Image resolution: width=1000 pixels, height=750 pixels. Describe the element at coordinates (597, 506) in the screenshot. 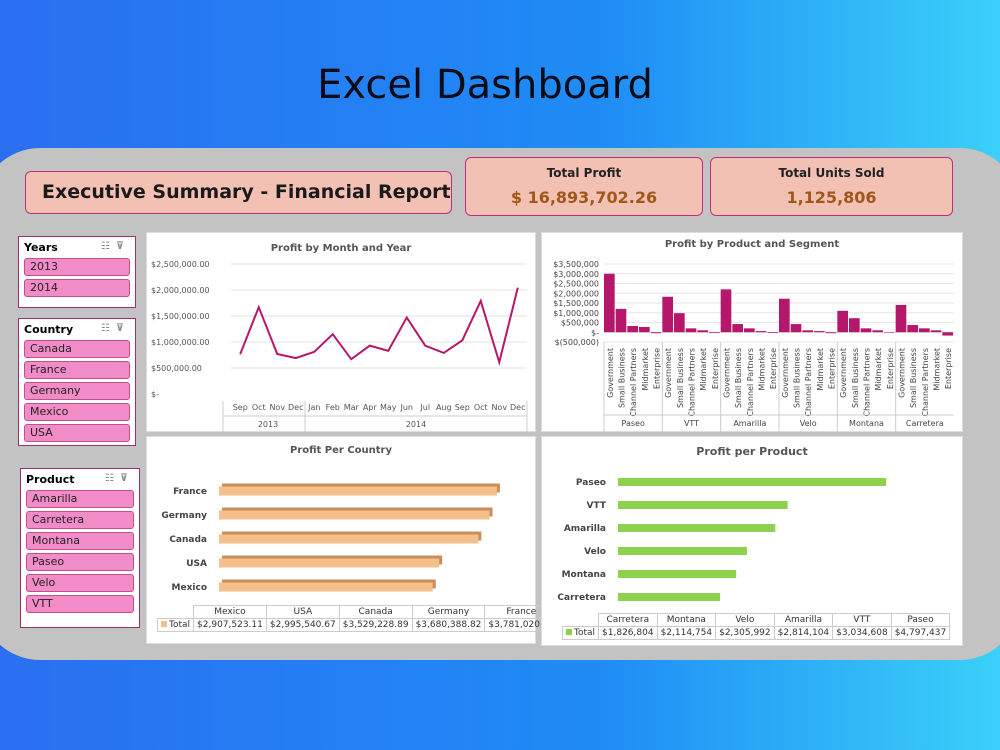

I see `category-label: VTT` at that location.